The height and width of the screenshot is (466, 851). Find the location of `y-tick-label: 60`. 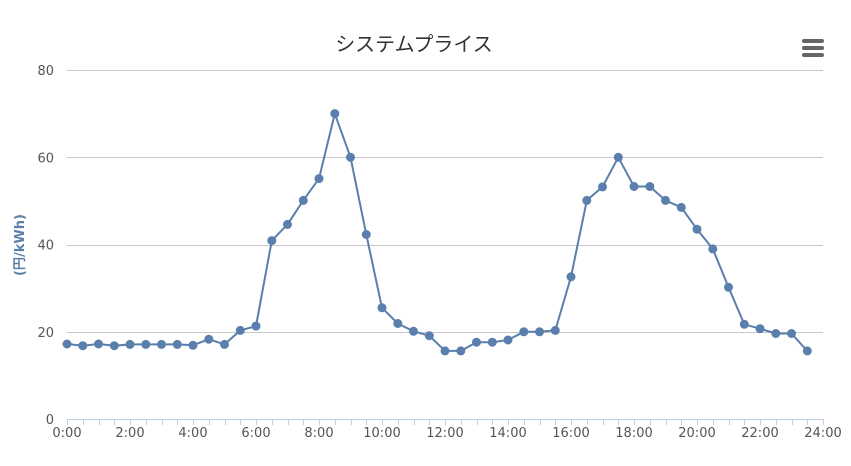

y-tick-label: 60 is located at coordinates (45, 158).